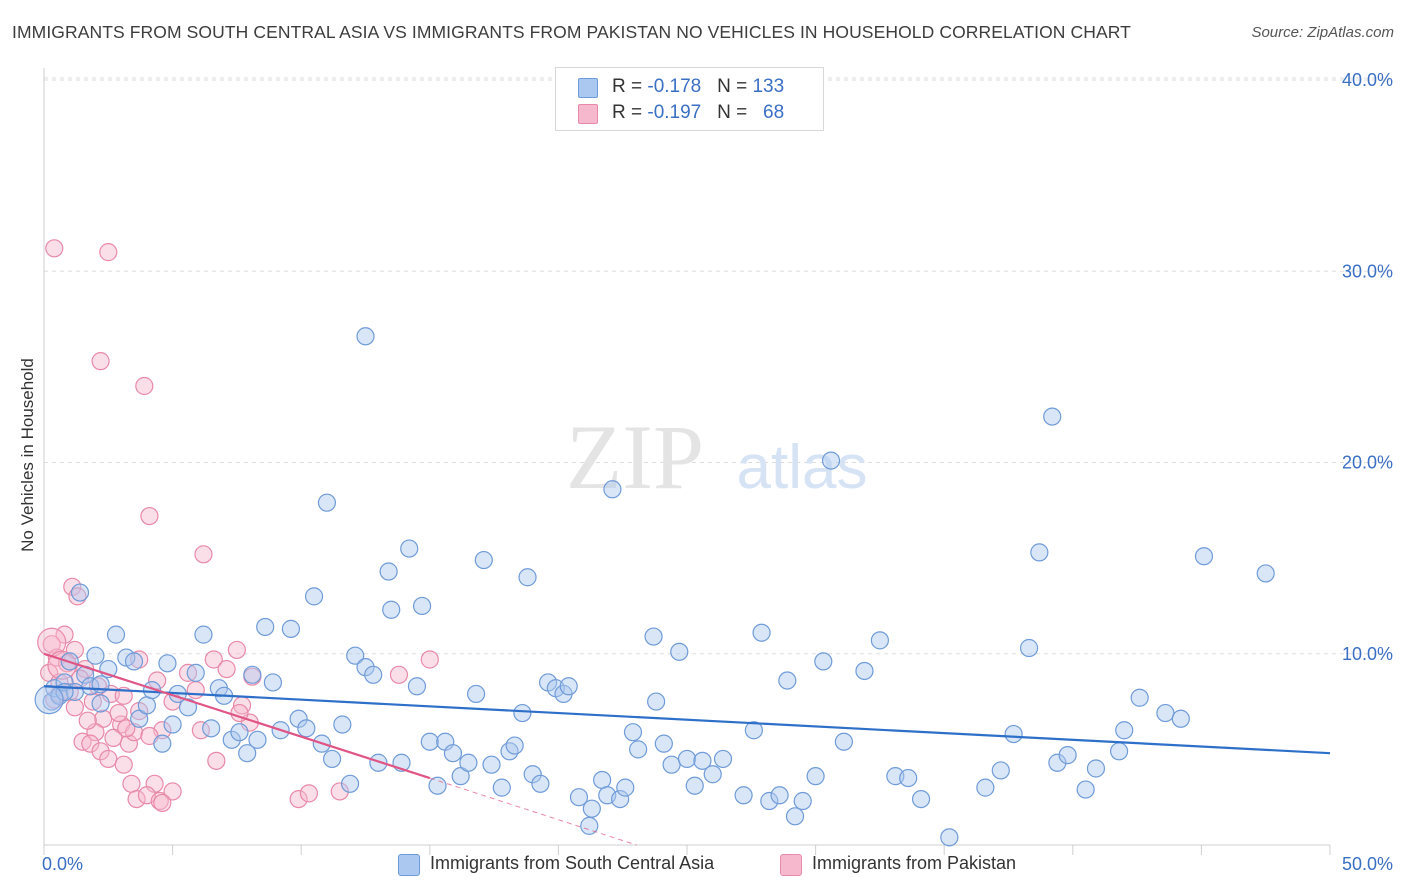 This screenshot has height=892, width=1406. What do you see at coordinates (1367, 463) in the screenshot?
I see `y-tick-label: 20.0%` at bounding box center [1367, 463].